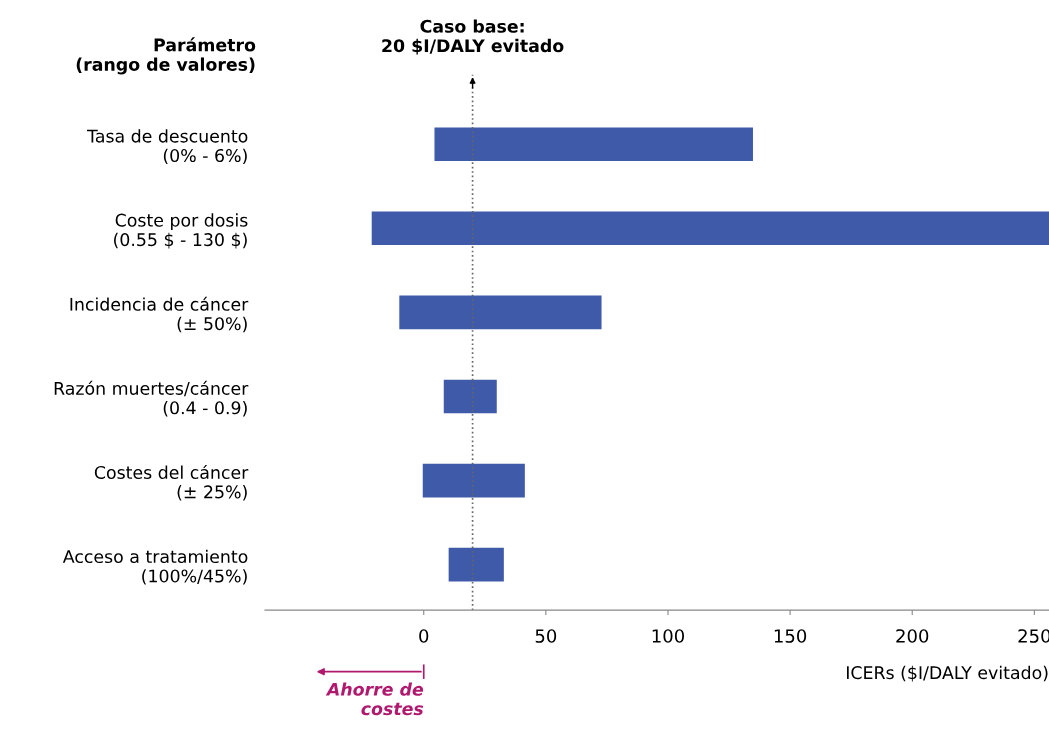 This screenshot has width=1049, height=744. I want to click on y-tick-label: Tasa de descuento (0% - 6%), so click(167, 147).